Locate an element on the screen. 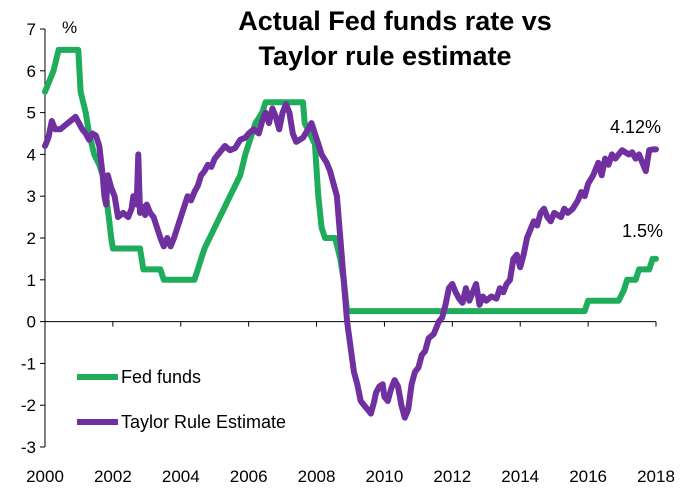 The image size is (700, 500). y-tick-label: -1 is located at coordinates (28, 363).